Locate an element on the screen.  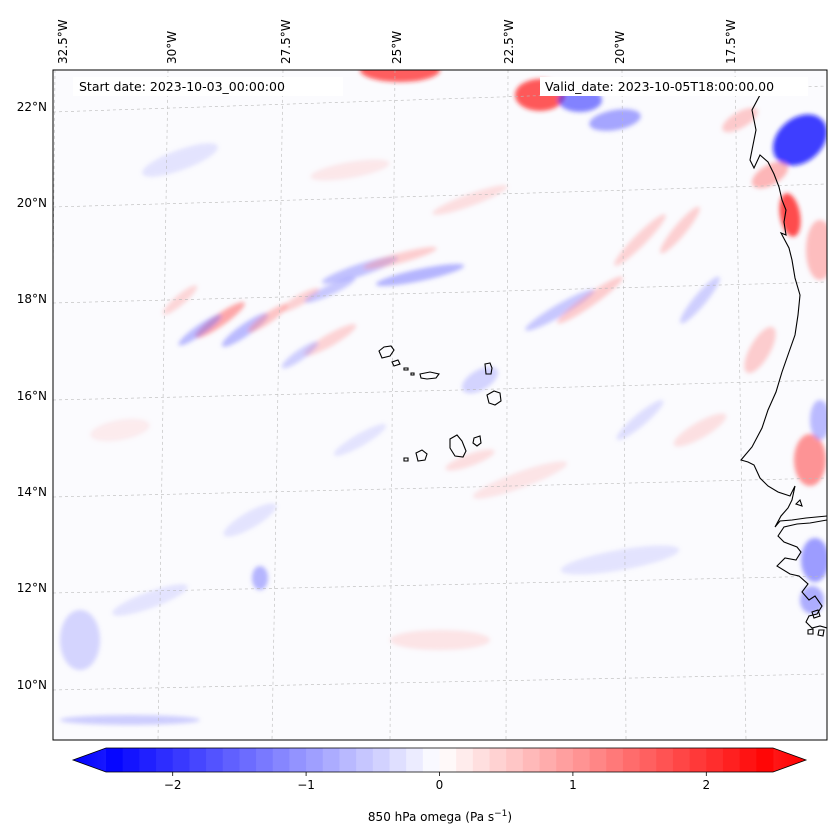
parallel-18n is located at coordinates (440, 292).